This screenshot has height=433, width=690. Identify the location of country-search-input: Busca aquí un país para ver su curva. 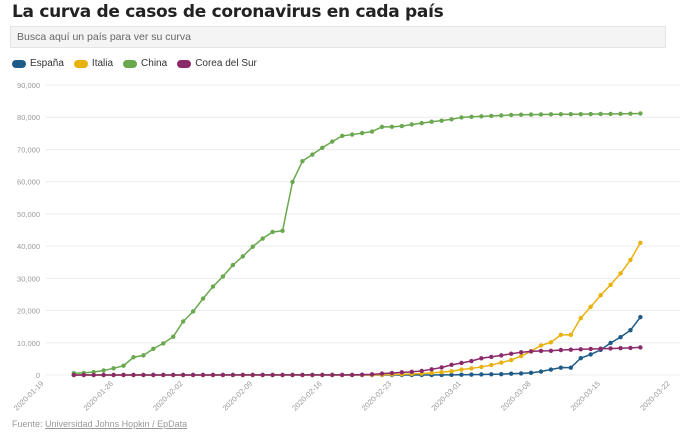
(338, 37).